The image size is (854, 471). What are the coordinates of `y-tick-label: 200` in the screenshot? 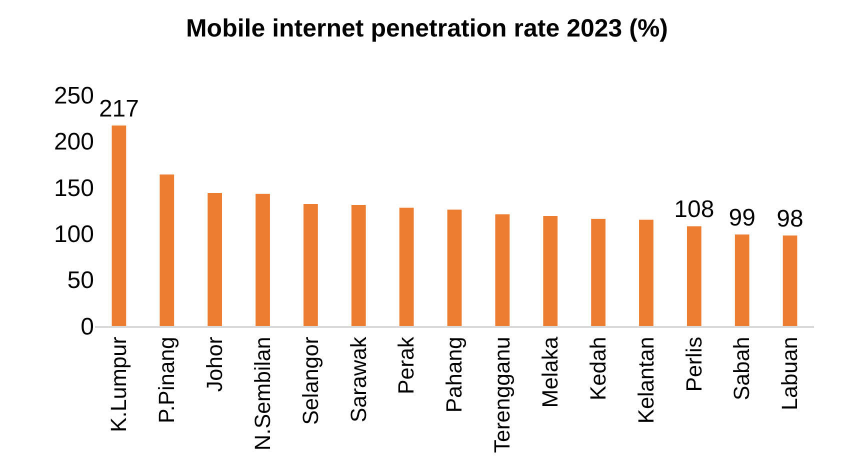 It's located at (74, 142).